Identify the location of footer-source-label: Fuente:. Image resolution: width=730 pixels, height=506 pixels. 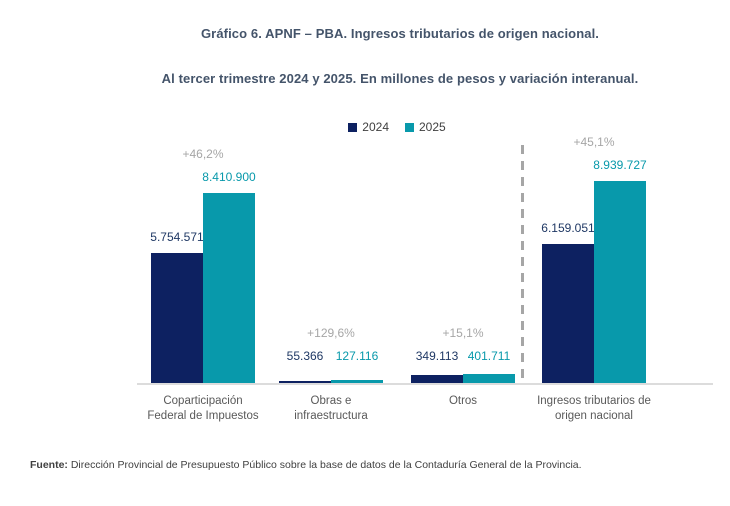
(49, 465).